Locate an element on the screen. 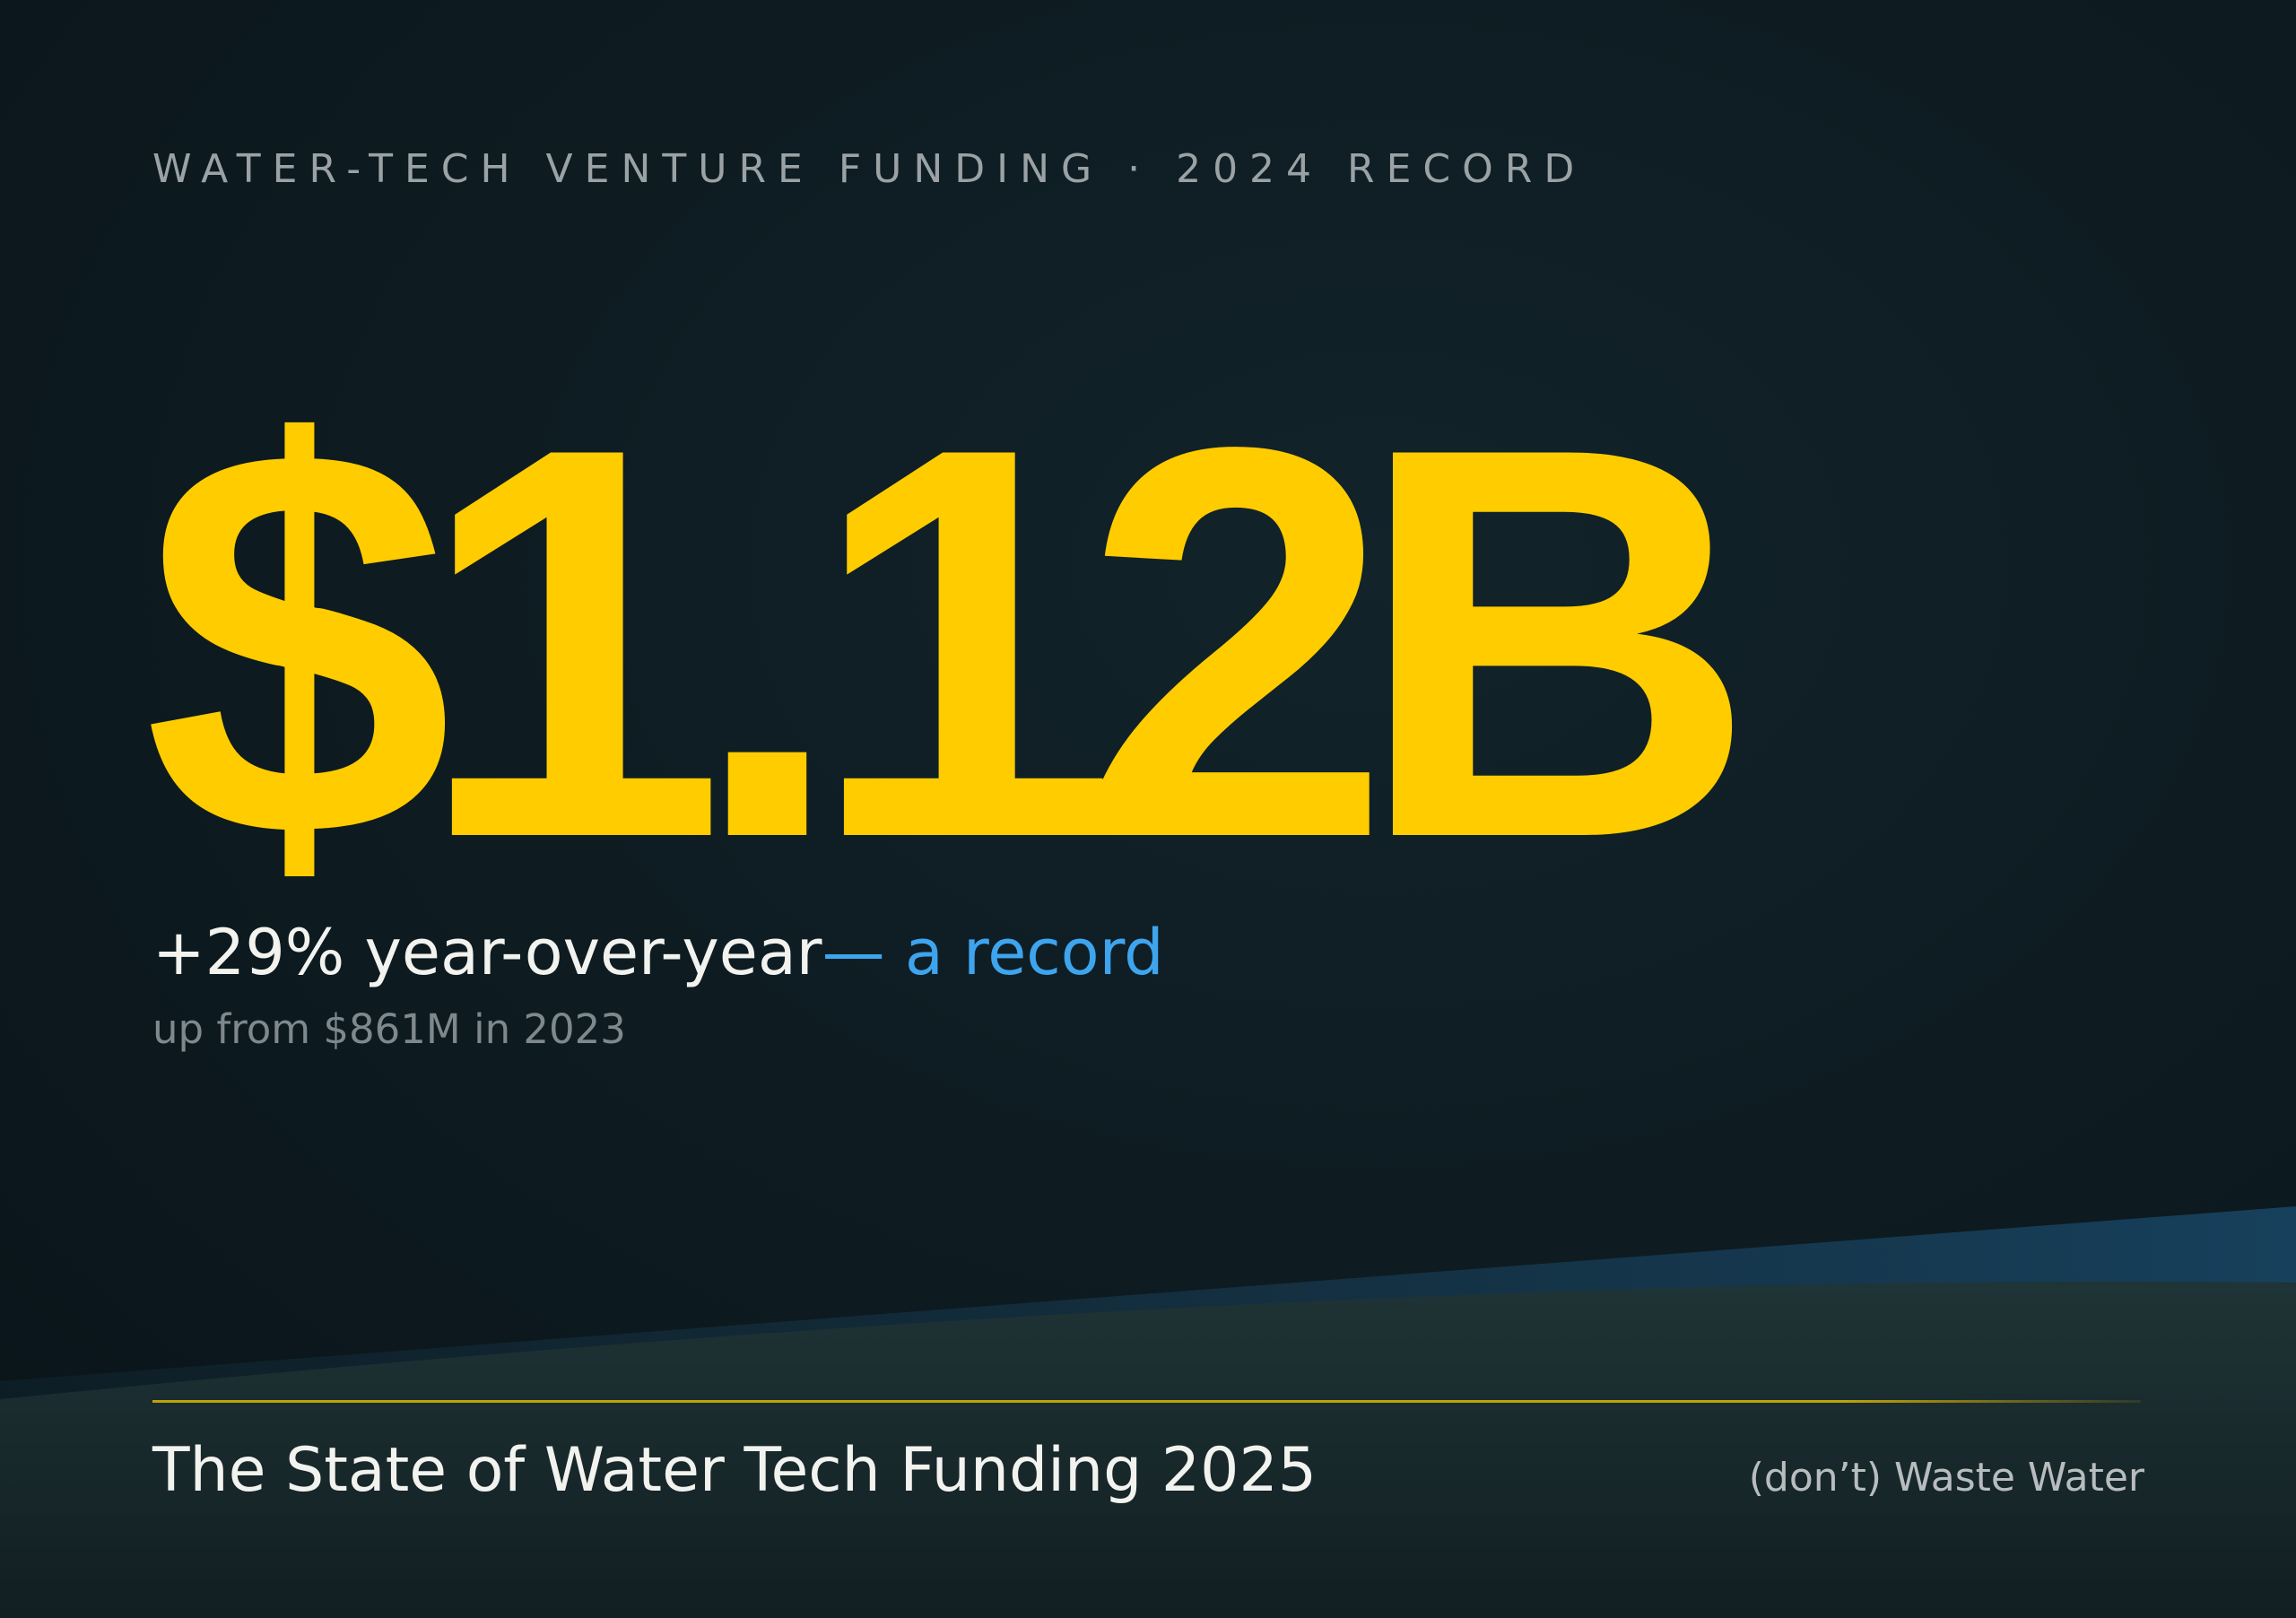 Image resolution: width=2296 pixels, height=1618 pixels. footer-brand: (don’t) Waste Water is located at coordinates (1947, 1478).